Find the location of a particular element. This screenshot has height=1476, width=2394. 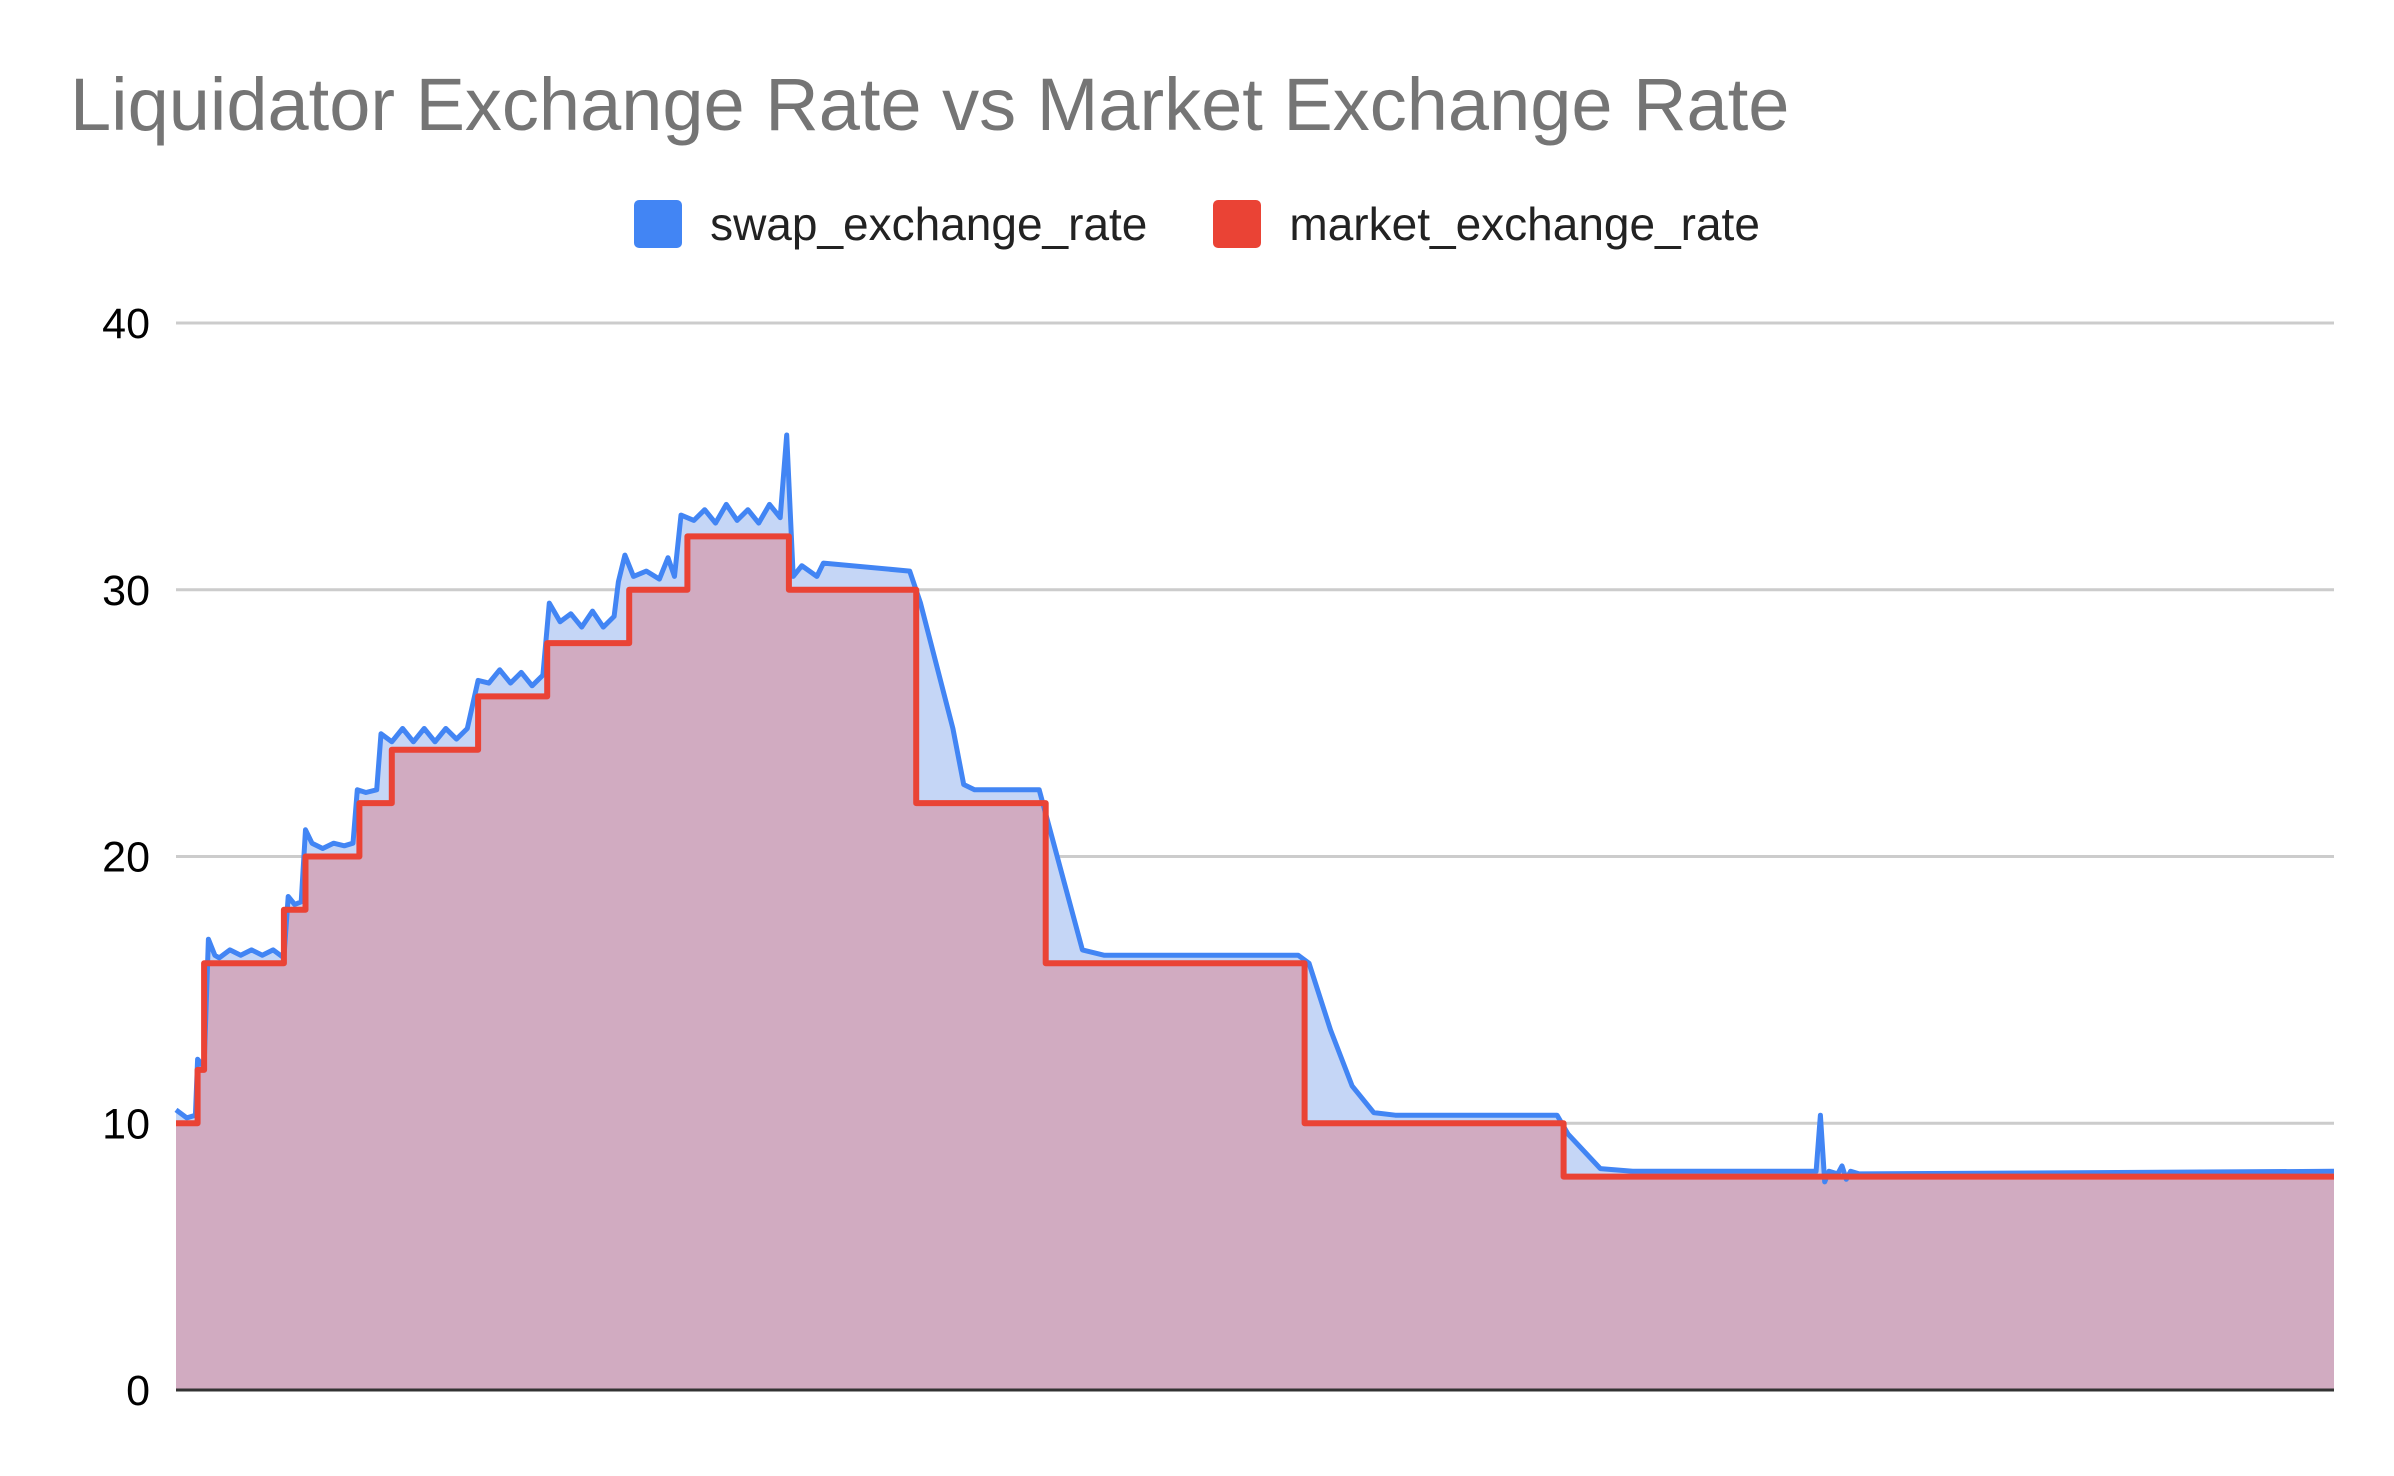

y-tick-label-10: 10 is located at coordinates (126, 1124).